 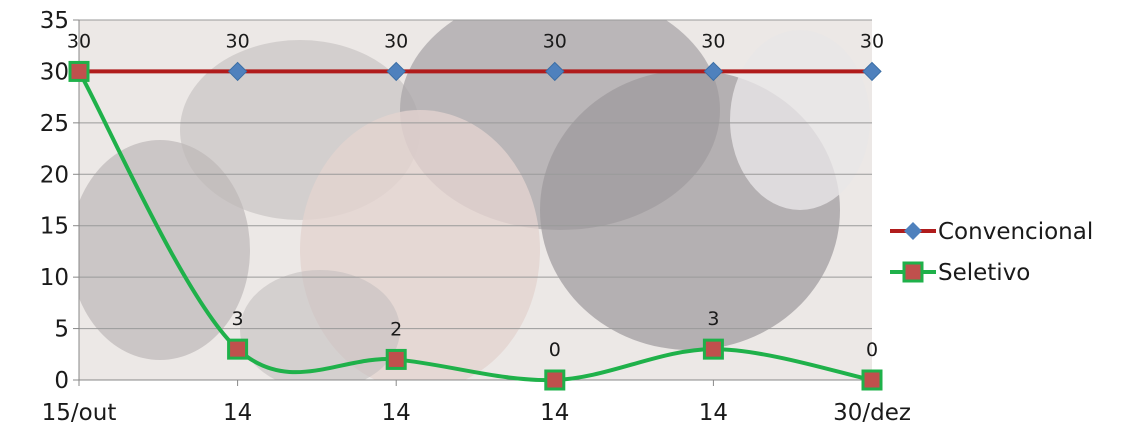 What do you see at coordinates (396, 329) in the screenshot?
I see `data-label-seletivo: 2` at bounding box center [396, 329].